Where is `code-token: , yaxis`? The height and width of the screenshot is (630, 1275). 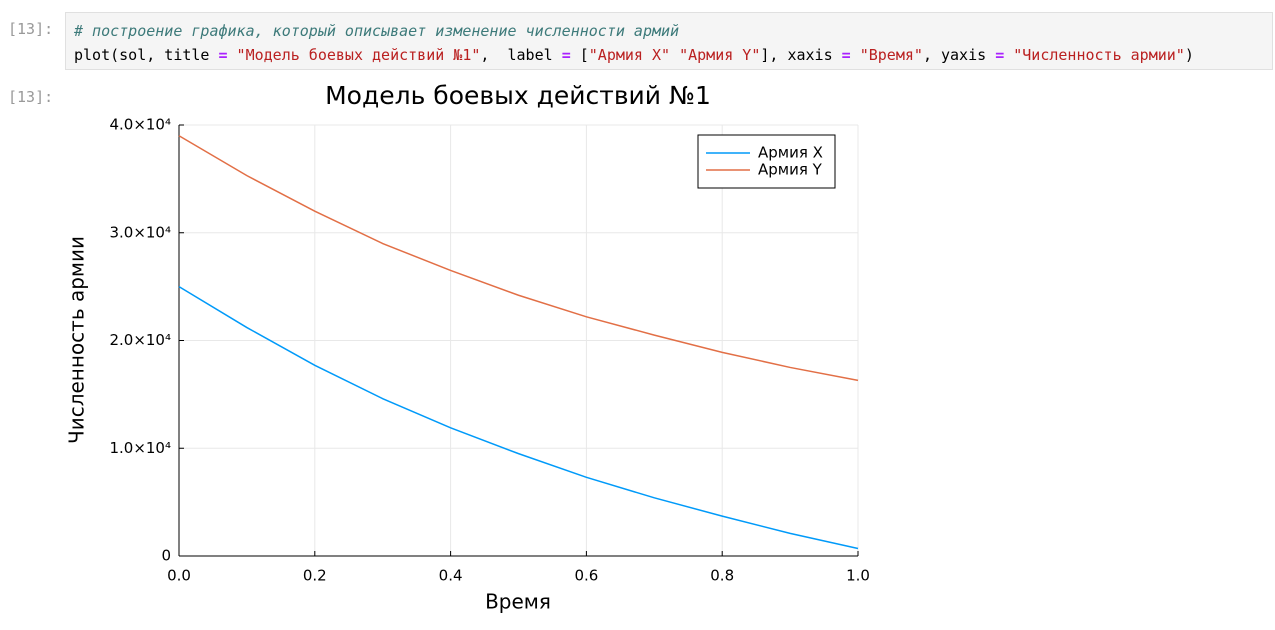
code-token: , yaxis is located at coordinates (959, 55).